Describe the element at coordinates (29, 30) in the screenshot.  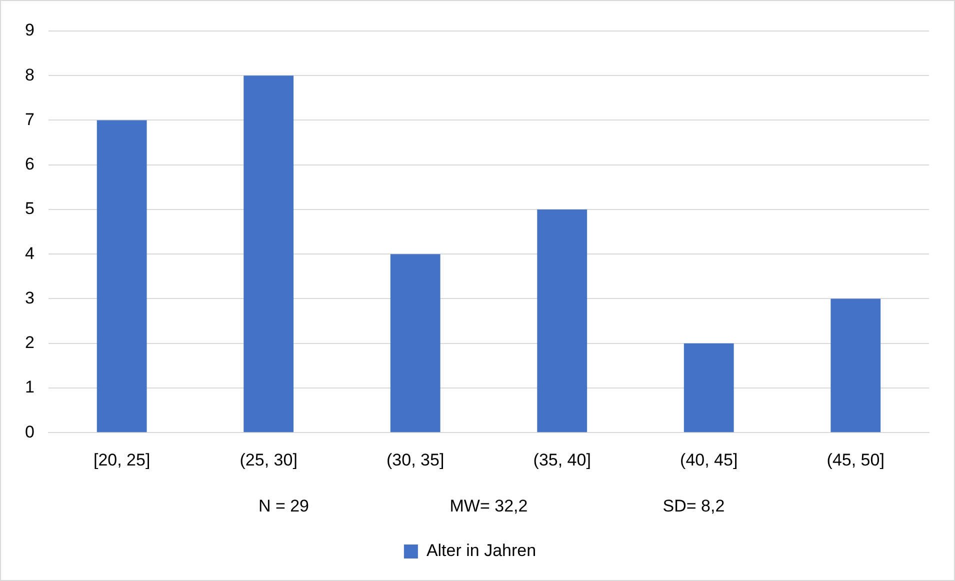
I see `y-tick-label: 9` at that location.